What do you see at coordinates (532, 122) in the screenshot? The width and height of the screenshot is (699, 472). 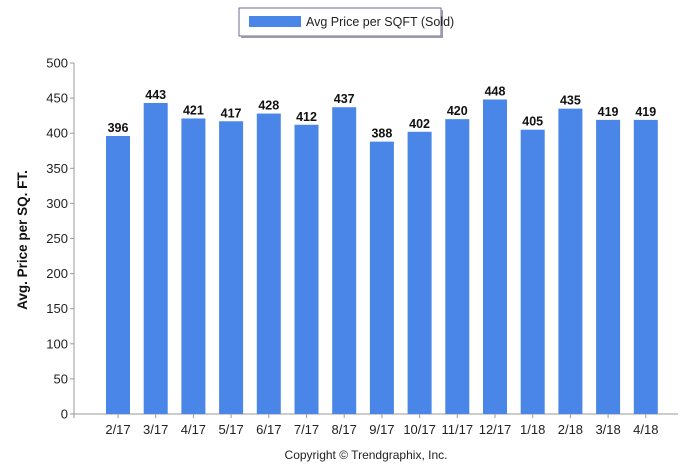 I see `bar-value-label: 405` at bounding box center [532, 122].